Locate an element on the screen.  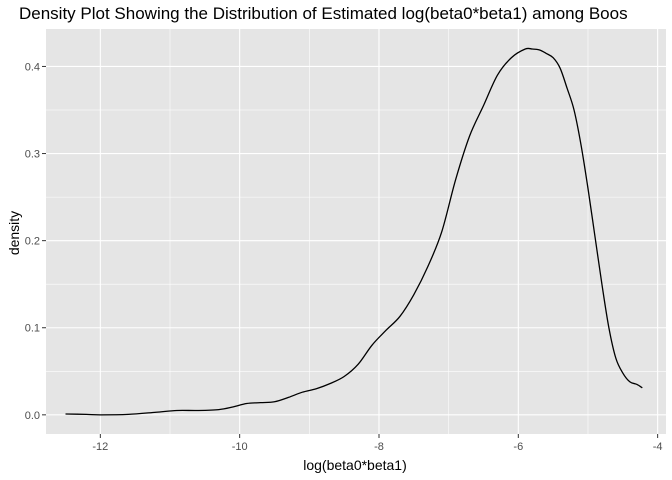
x-tick-label: -8 is located at coordinates (379, 447).